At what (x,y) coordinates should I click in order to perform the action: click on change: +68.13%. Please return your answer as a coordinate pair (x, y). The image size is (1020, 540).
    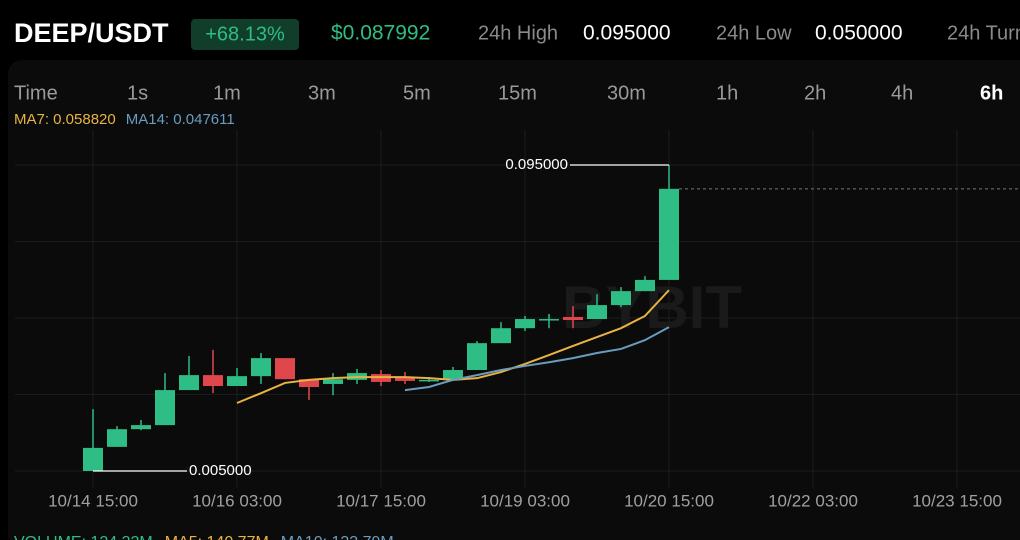
    Looking at the image, I should click on (245, 34).